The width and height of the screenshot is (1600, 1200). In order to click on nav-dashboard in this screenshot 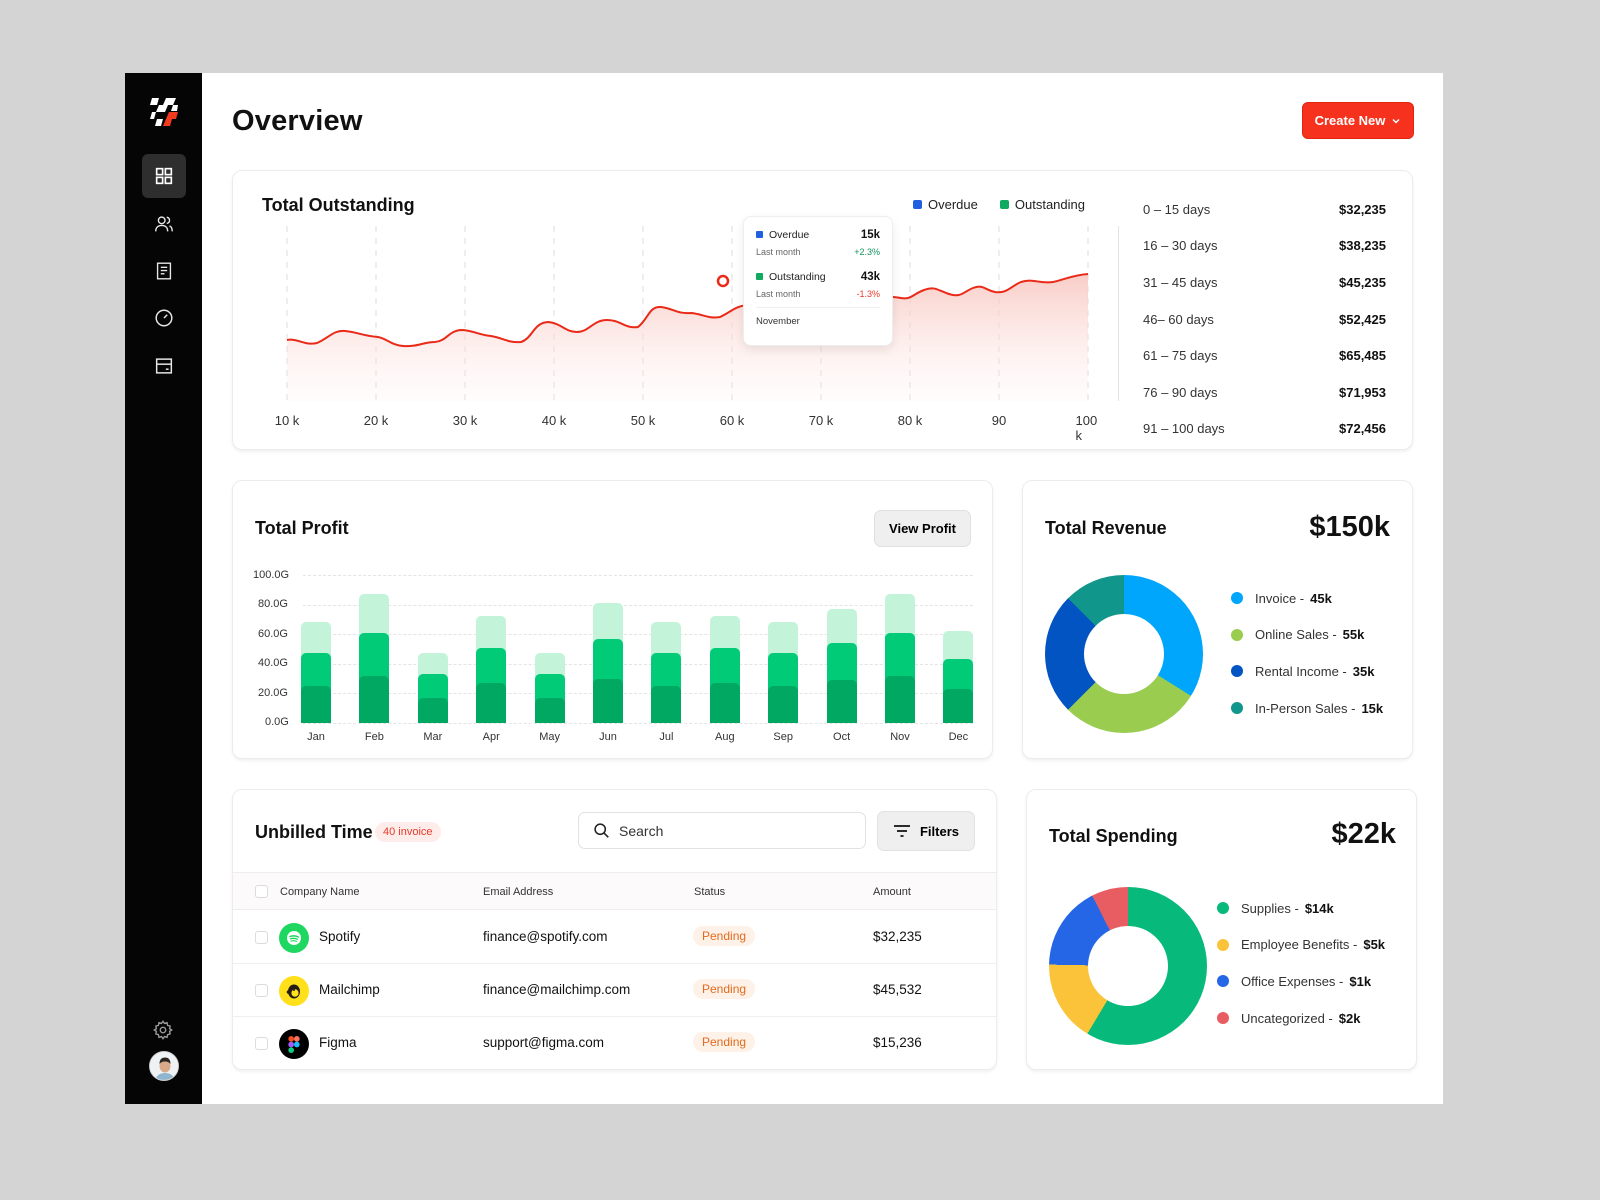, I will do `click(164, 176)`.